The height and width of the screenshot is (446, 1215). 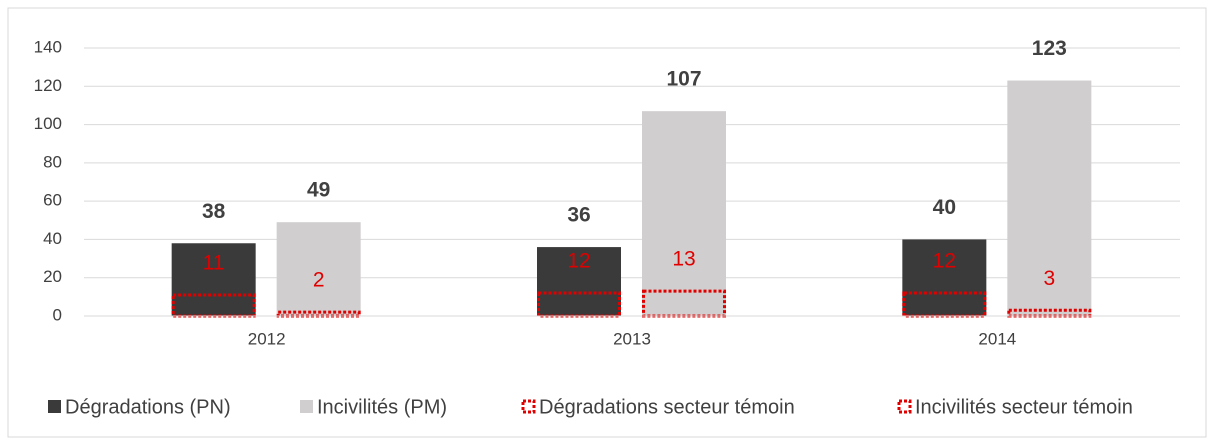 I want to click on value-label: 123, so click(x=1049, y=48).